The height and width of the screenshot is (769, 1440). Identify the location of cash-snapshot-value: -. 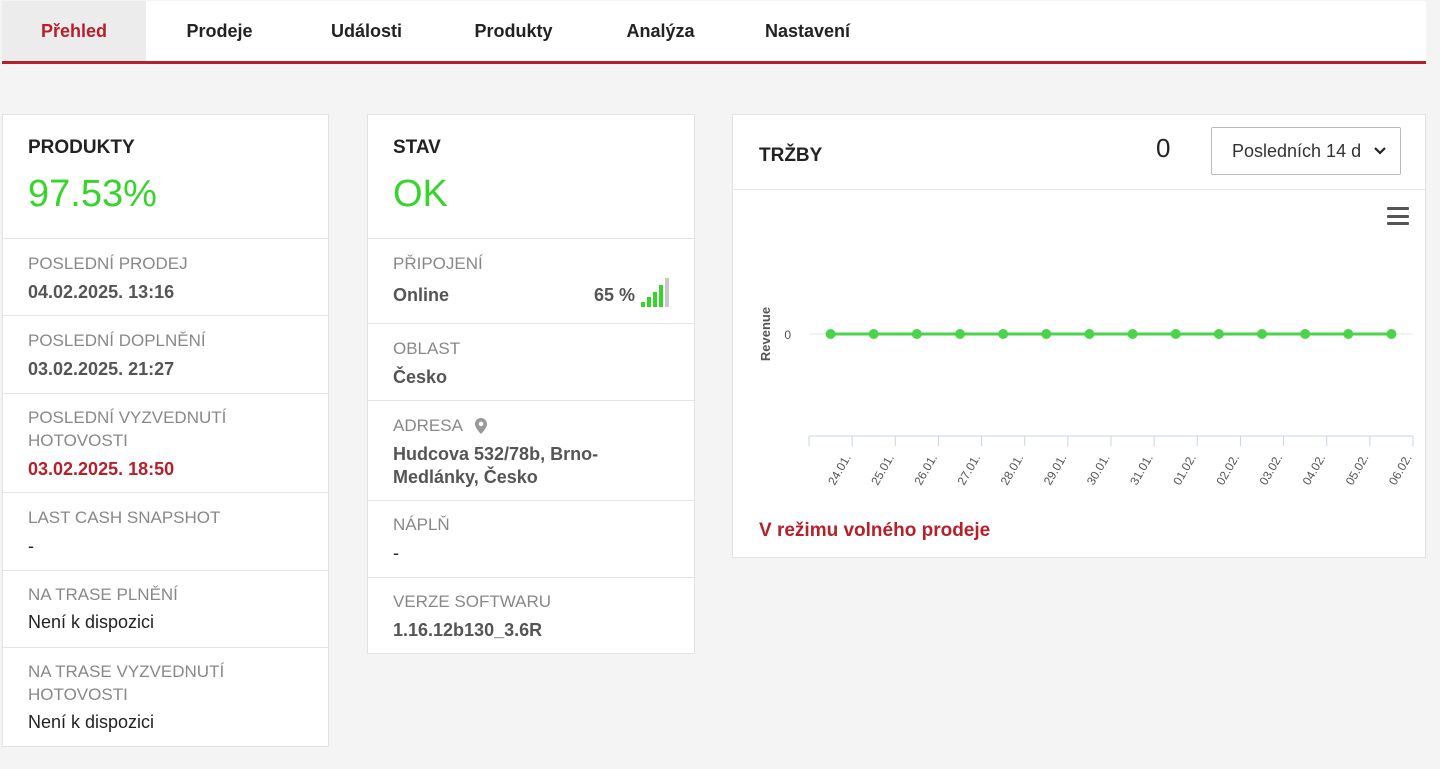
(31, 546).